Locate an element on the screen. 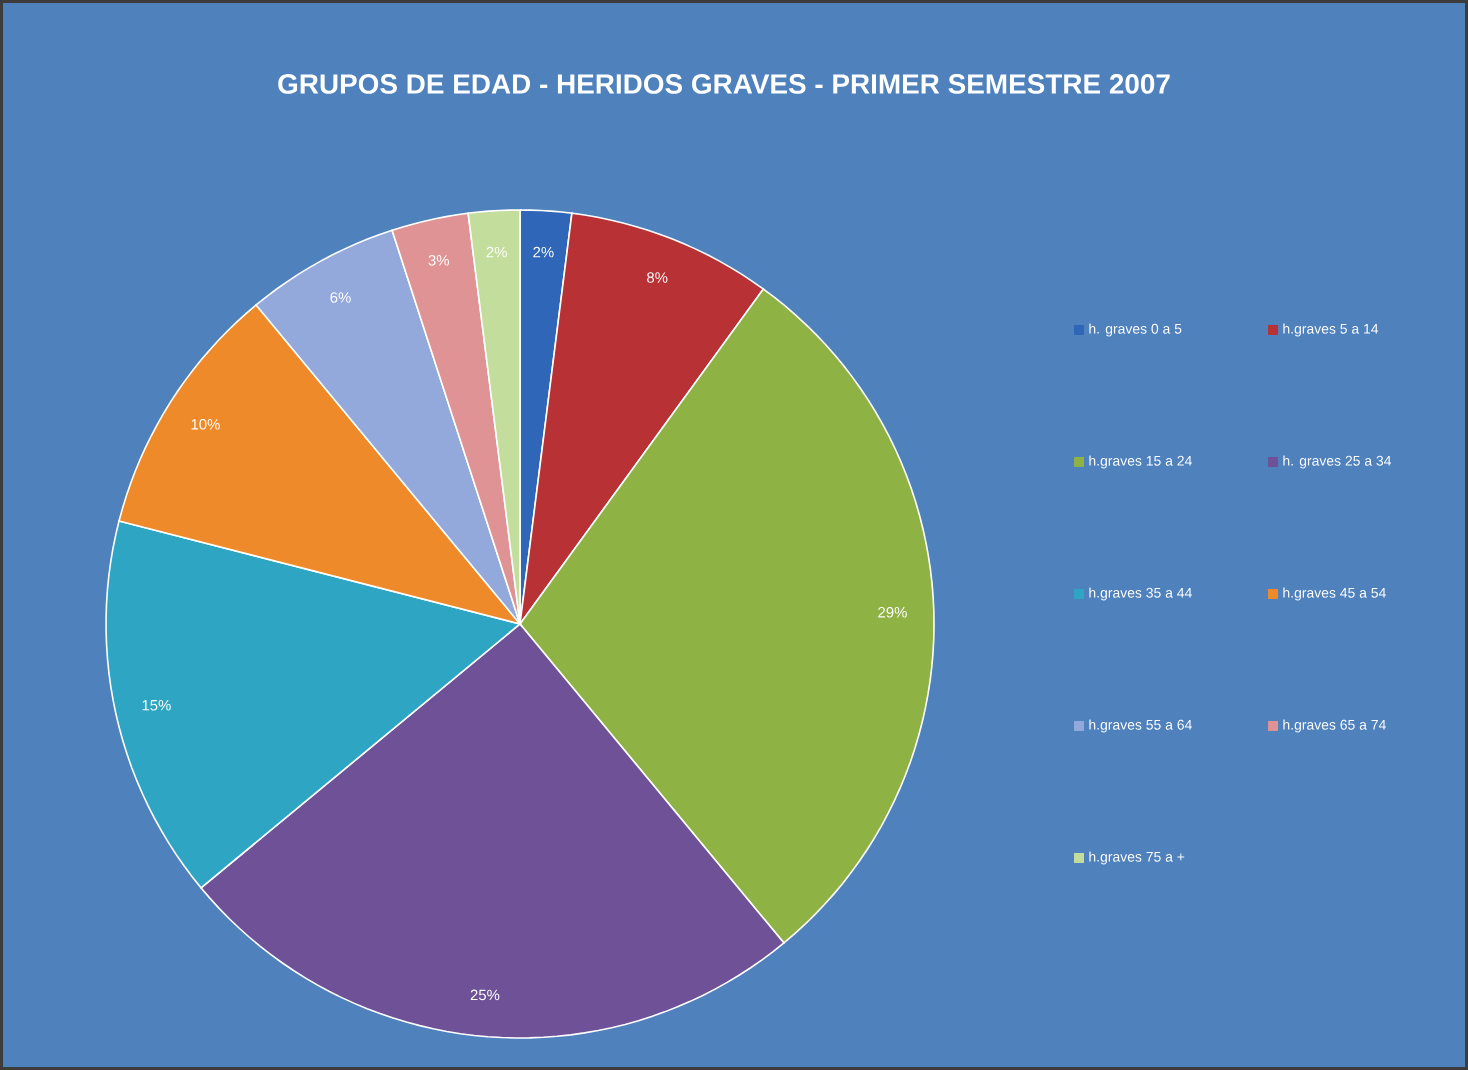 This screenshot has height=1070, width=1468. chart-title: GRUPOS DE EDAD - HERIDOS GRAVES - PRIMER SEMESTRE 2007 is located at coordinates (724, 84).